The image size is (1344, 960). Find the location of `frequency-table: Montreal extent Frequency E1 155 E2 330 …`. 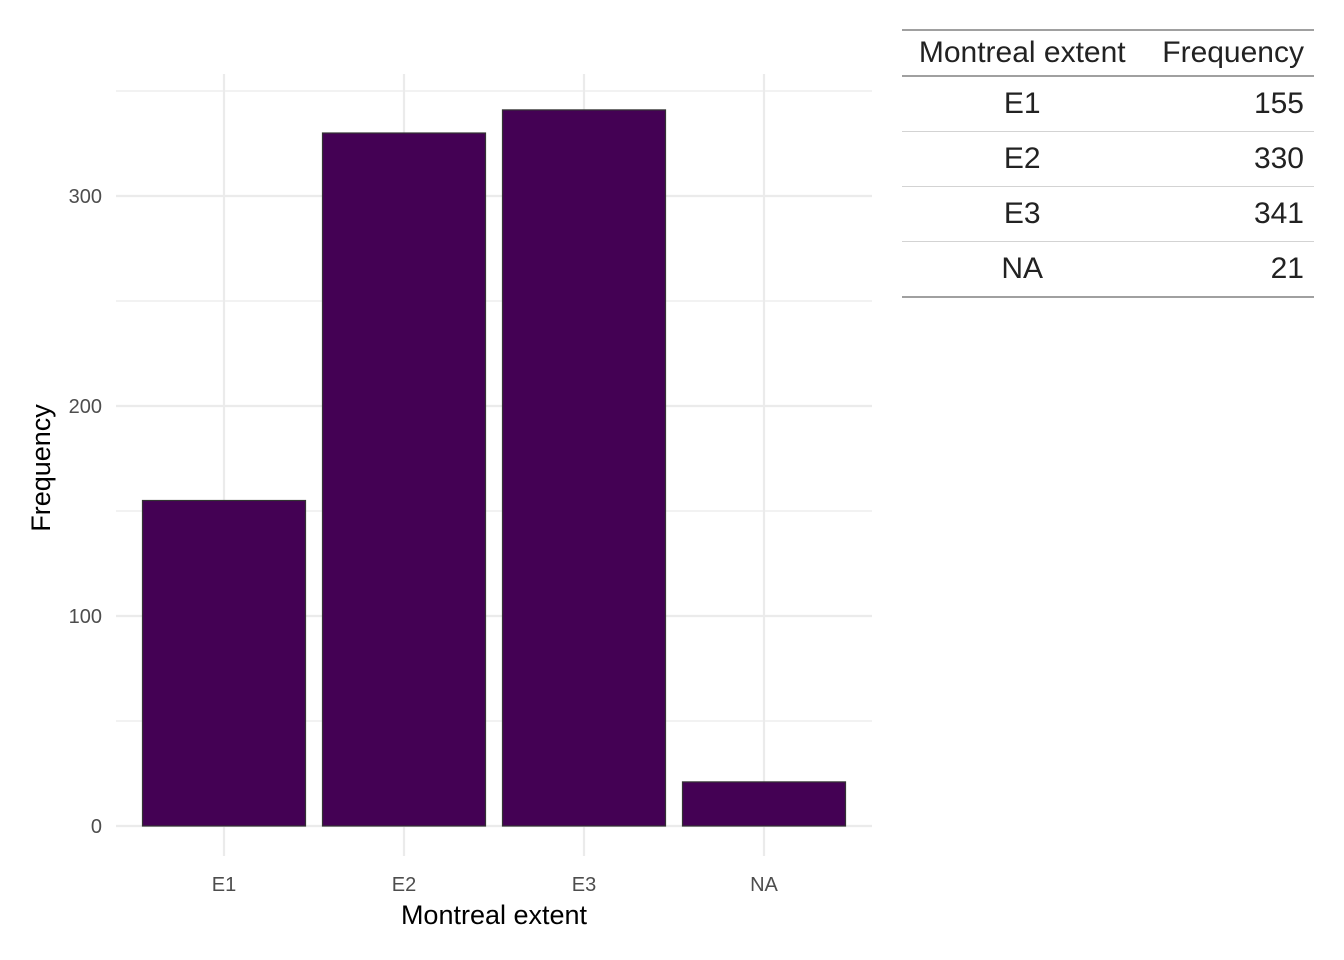

frequency-table: Montreal extent Frequency E1 155 E2 330 … is located at coordinates (1108, 163).